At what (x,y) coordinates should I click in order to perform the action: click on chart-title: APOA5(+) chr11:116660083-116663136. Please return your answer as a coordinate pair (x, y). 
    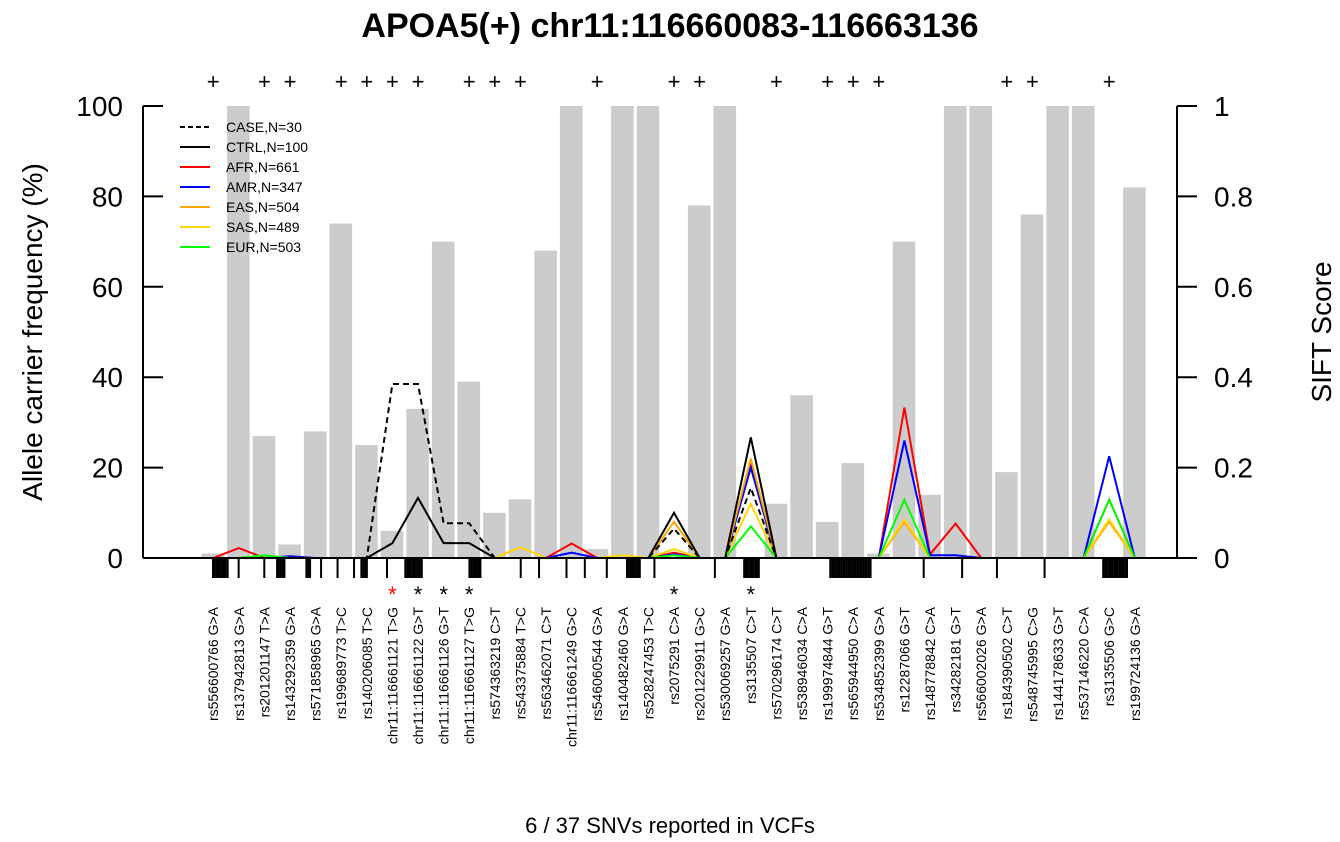
    Looking at the image, I should click on (669, 26).